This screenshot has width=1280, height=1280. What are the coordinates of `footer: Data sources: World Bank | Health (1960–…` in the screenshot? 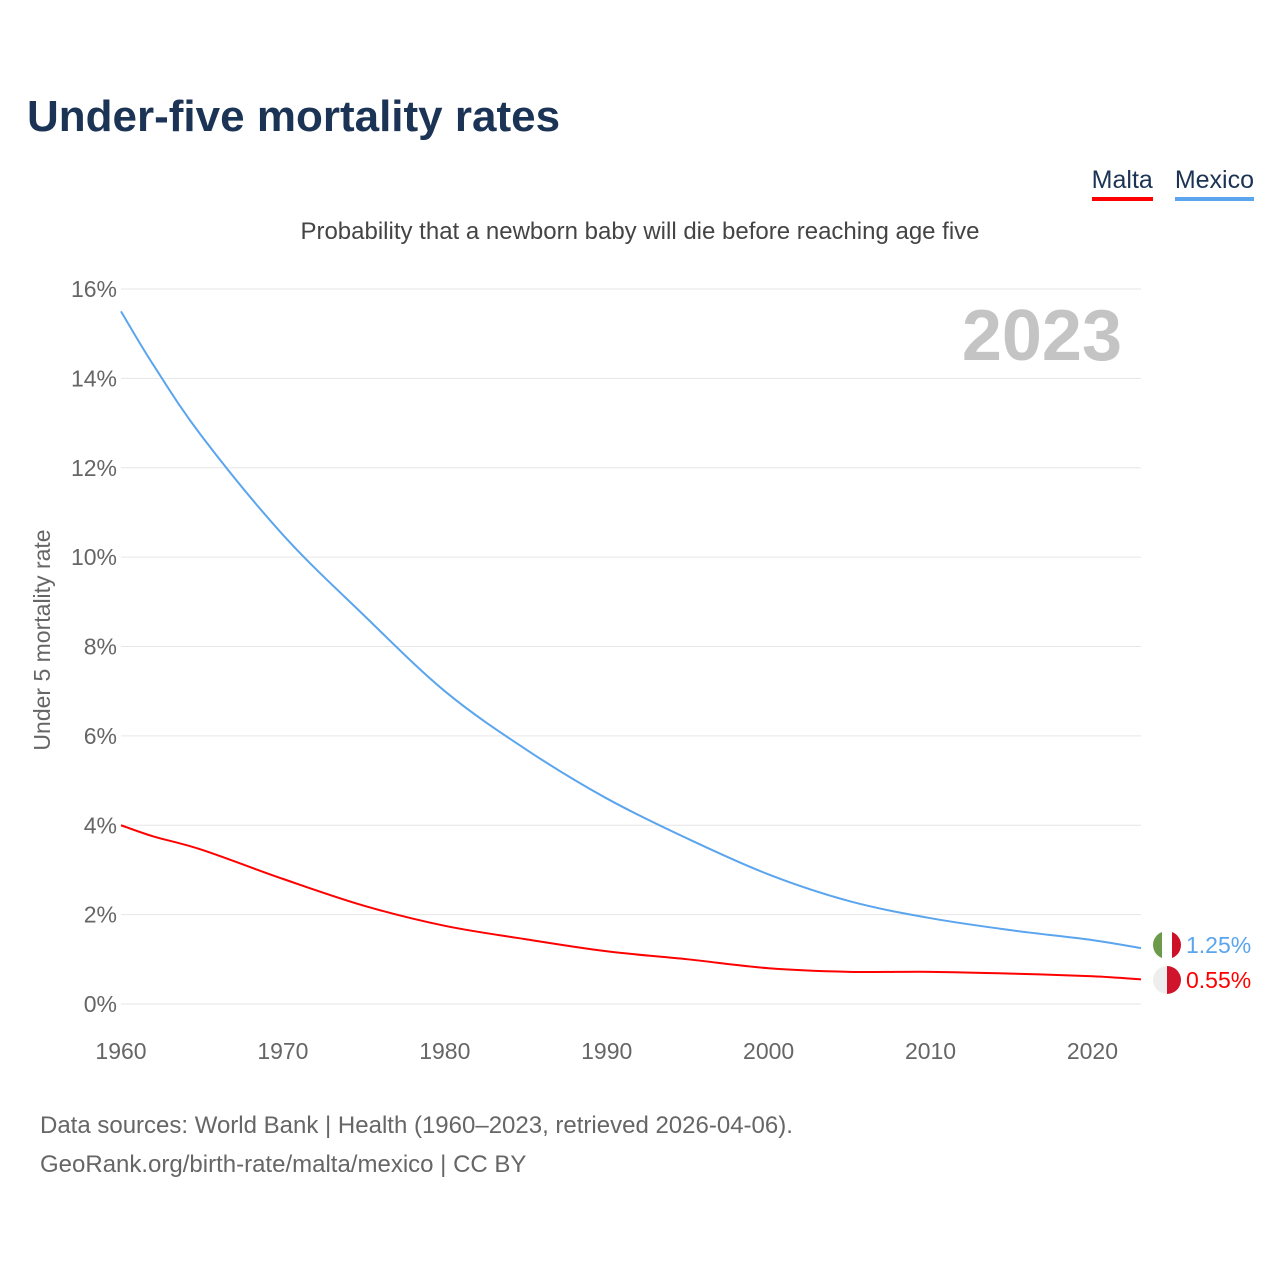 It's located at (416, 1145).